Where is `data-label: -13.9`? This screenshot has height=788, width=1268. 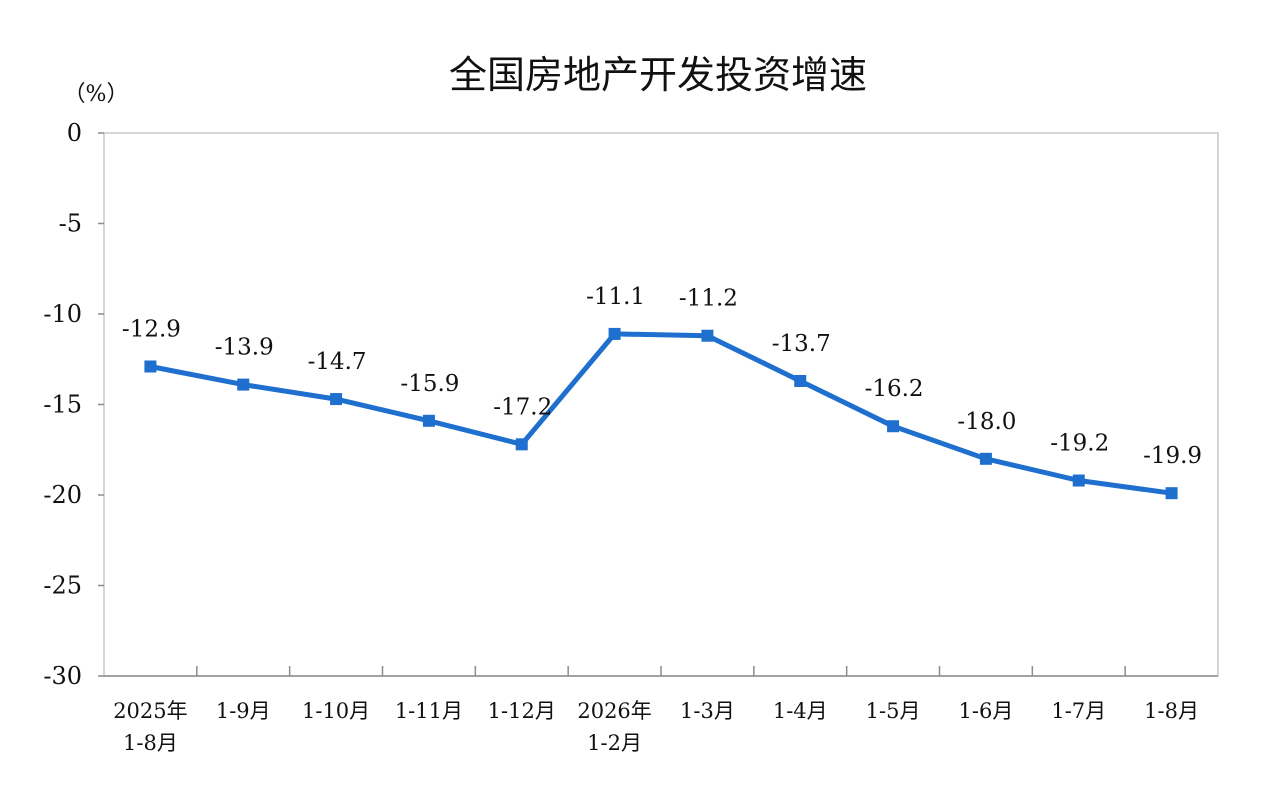 data-label: -13.9 is located at coordinates (244, 348).